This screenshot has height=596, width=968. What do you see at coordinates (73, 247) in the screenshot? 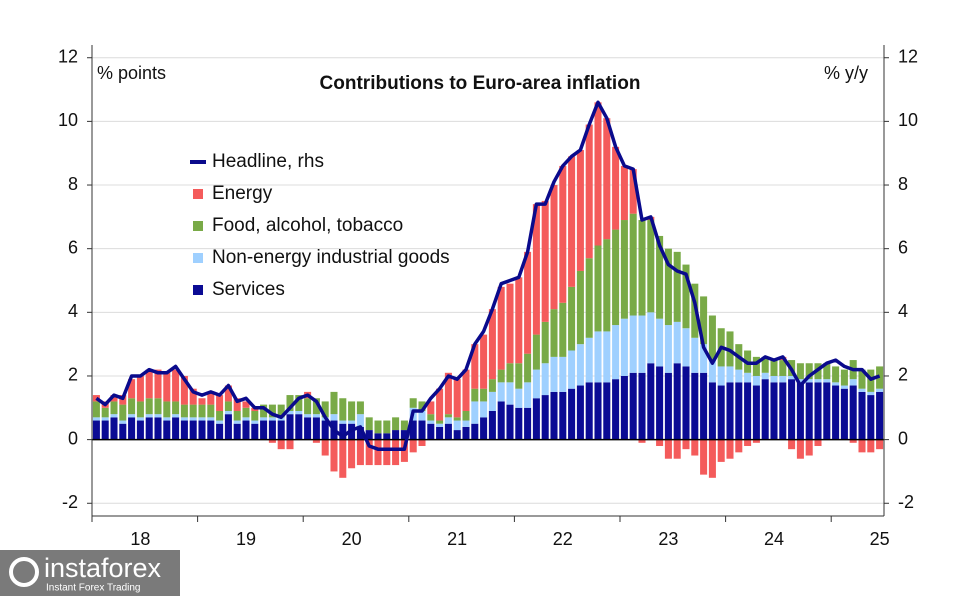
I see `y-tick-label: 6` at bounding box center [73, 247].